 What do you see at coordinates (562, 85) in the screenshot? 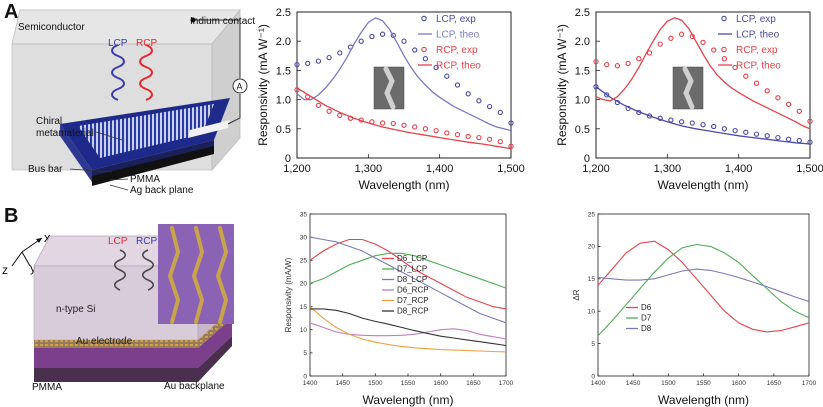
I see `y-axis-title: Responsivity (mA W⁻¹)` at bounding box center [562, 85].